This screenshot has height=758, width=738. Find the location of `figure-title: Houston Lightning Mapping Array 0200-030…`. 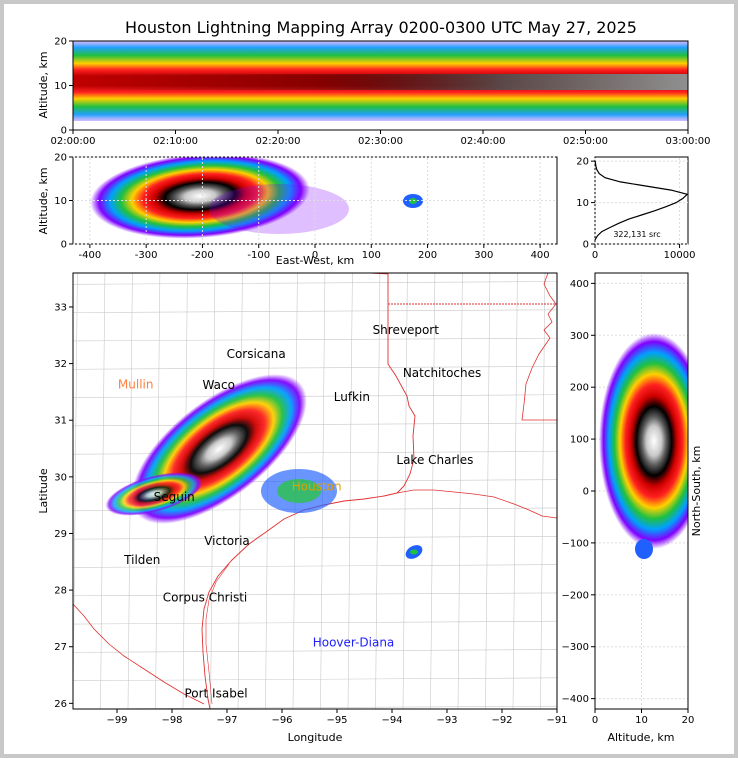

figure-title: Houston Lightning Mapping Array 0200-030… is located at coordinates (381, 27).